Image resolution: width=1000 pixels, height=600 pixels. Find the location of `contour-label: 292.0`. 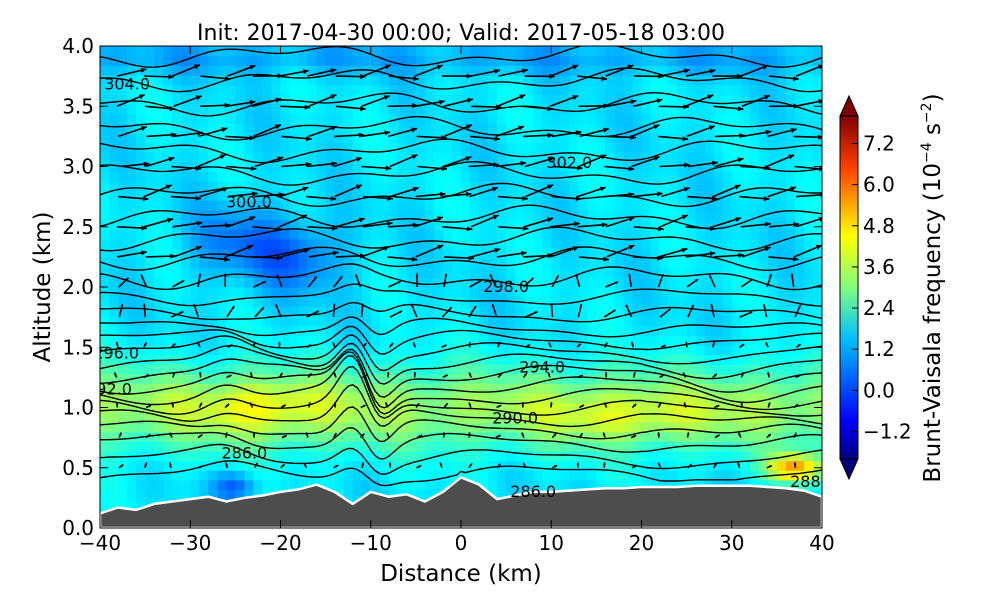

contour-label: 292.0 is located at coordinates (109, 388).